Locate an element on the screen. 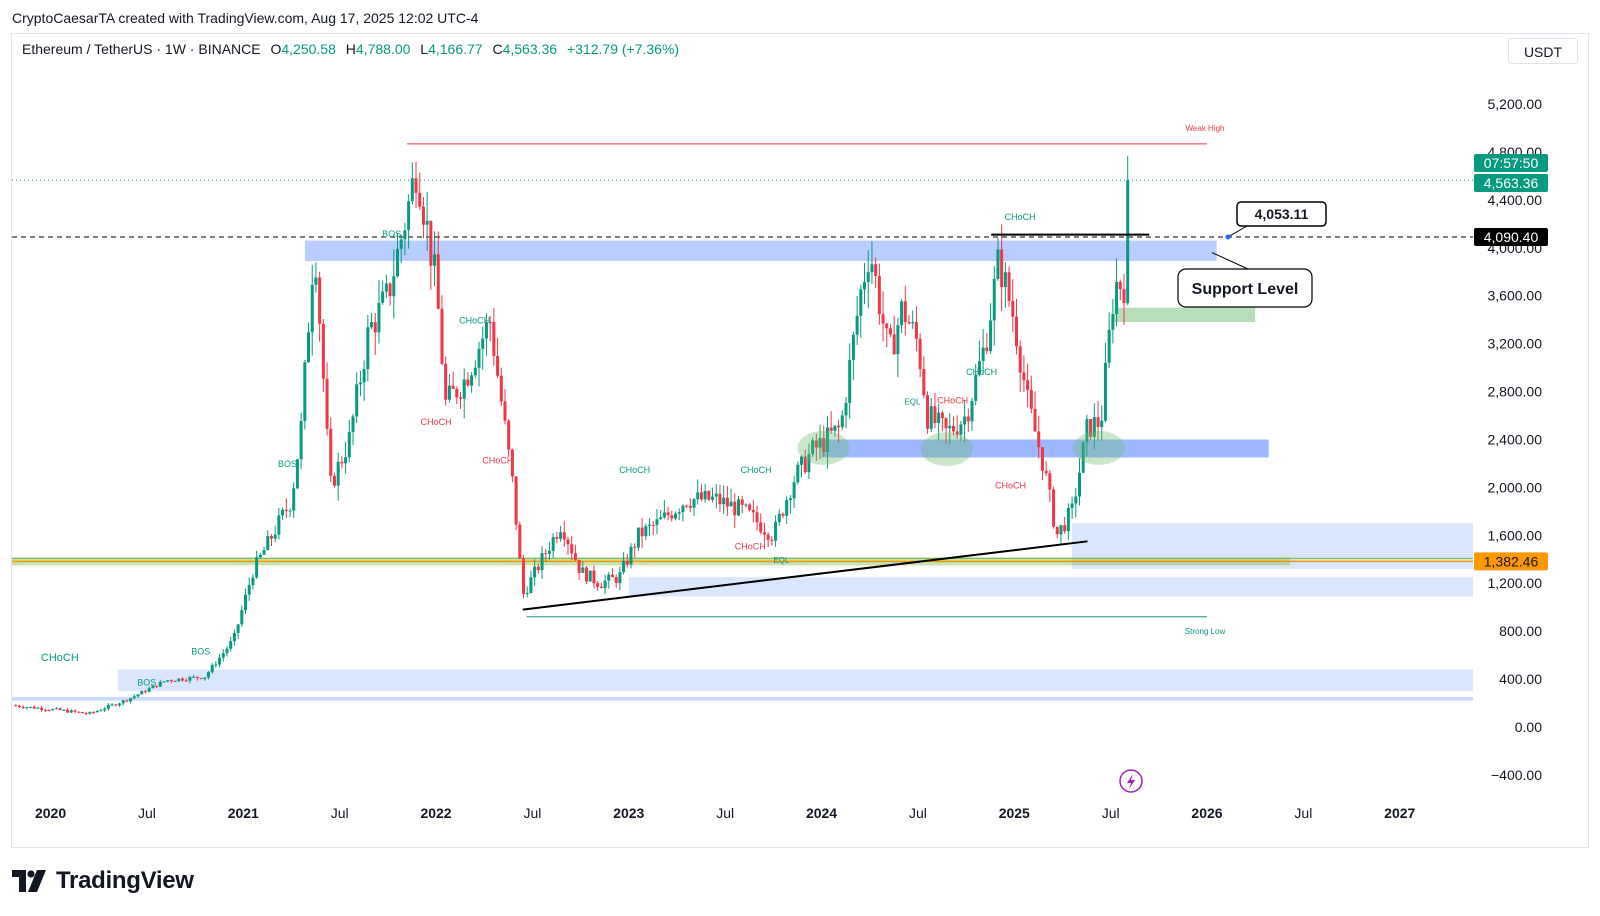  annotation-13: CHoCH is located at coordinates (952, 401).